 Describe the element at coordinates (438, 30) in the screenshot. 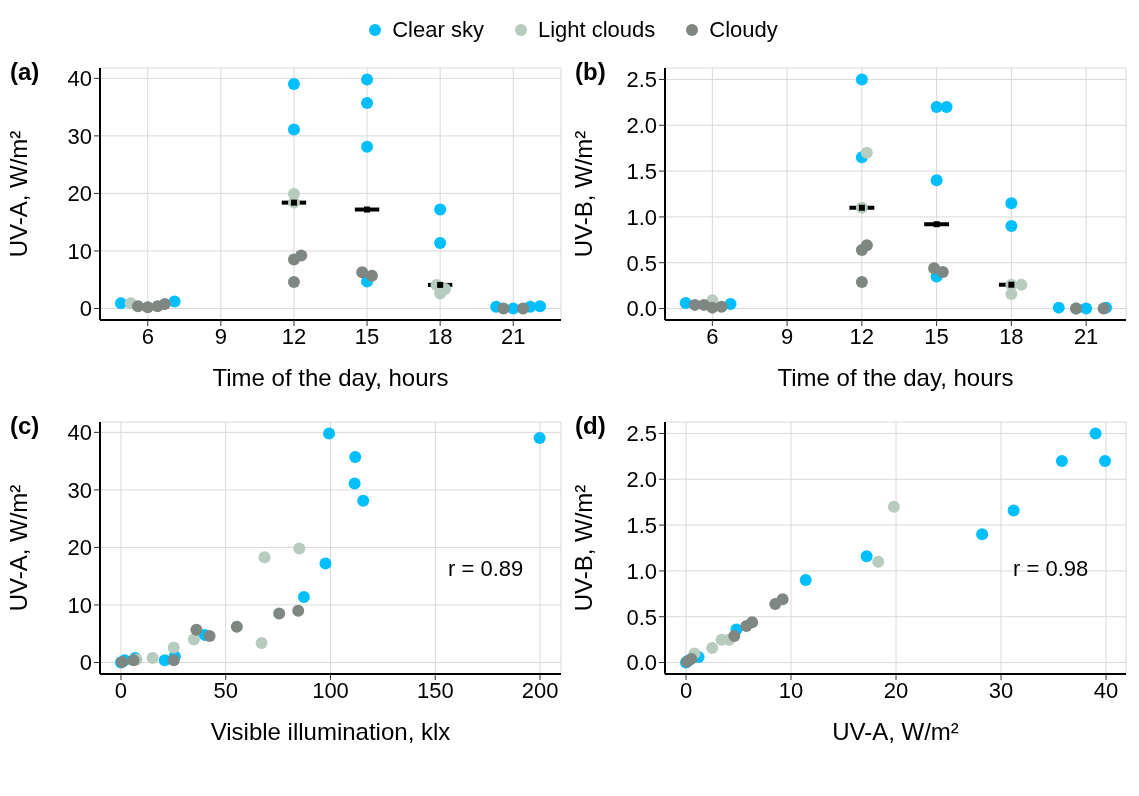

I see `legend-label: Clear sky` at that location.